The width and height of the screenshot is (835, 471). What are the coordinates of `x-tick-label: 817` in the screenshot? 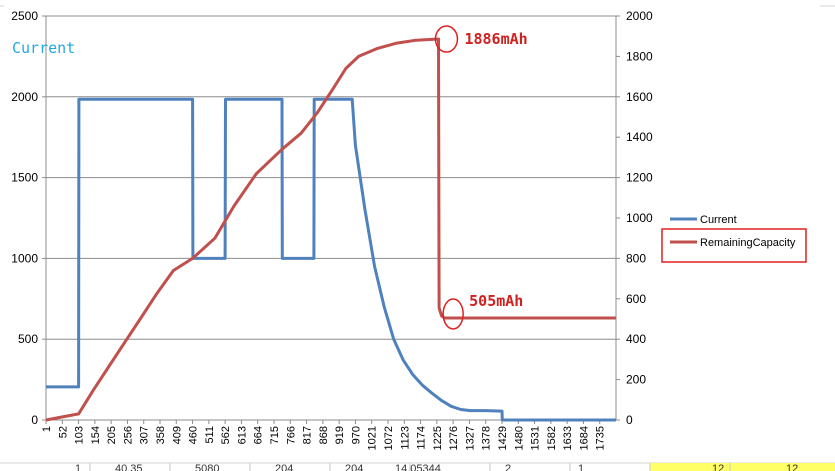 It's located at (308, 435).